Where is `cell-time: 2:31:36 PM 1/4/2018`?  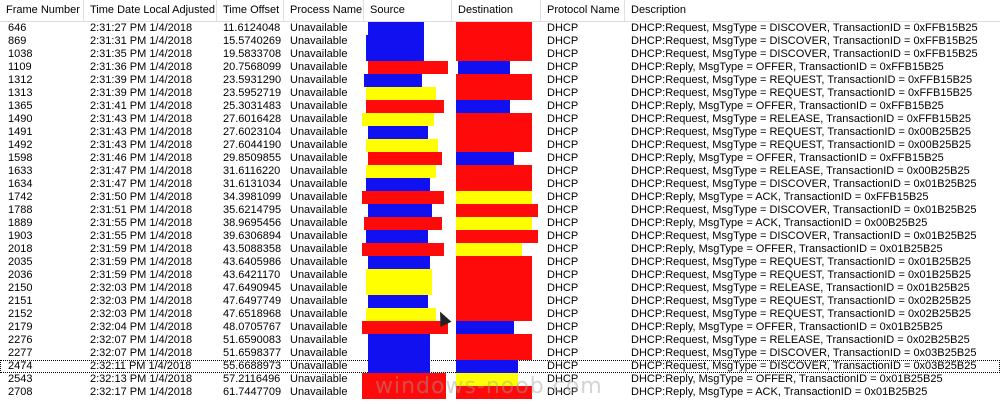
cell-time: 2:31:36 PM 1/4/2018 is located at coordinates (141, 67).